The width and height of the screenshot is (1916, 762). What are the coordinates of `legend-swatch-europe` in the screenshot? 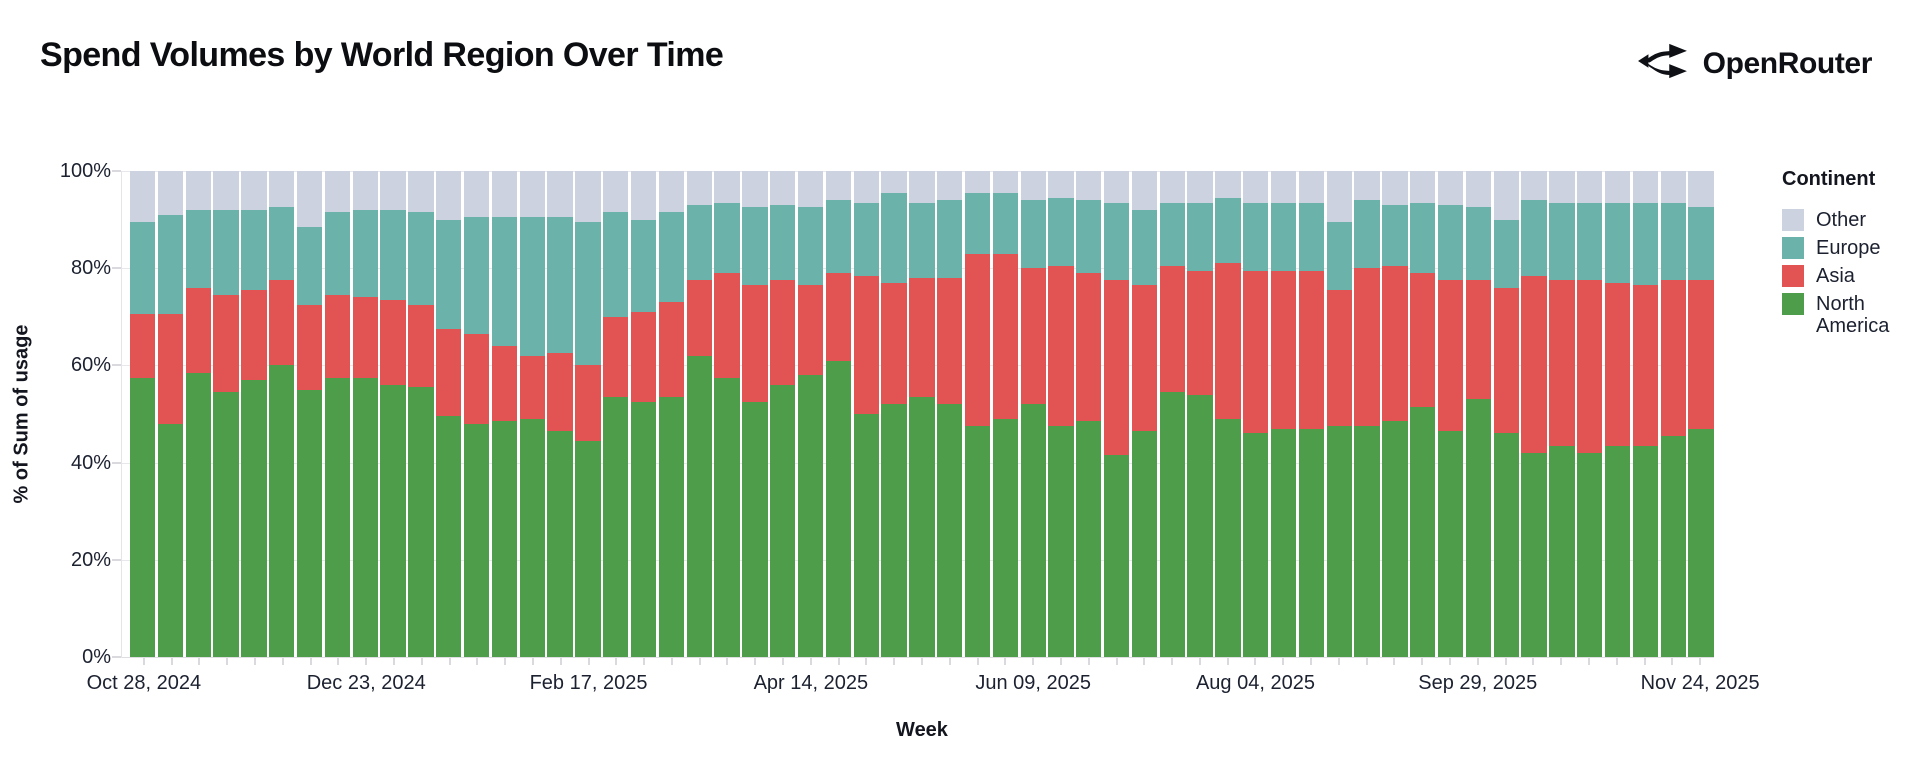 It's located at (1793, 248).